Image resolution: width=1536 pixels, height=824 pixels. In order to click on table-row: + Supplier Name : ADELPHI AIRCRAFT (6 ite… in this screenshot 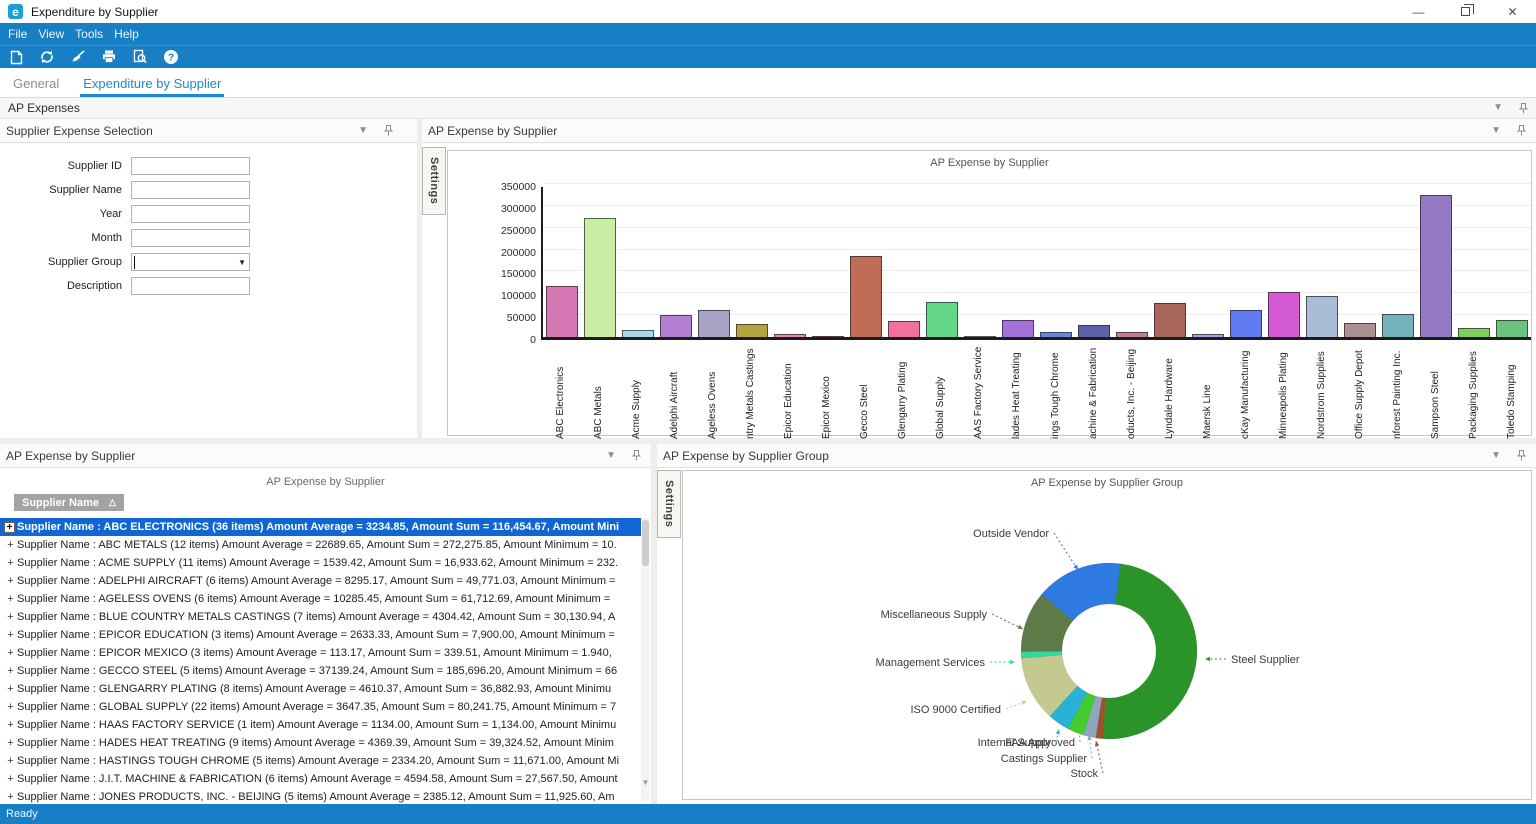, I will do `click(320, 581)`.